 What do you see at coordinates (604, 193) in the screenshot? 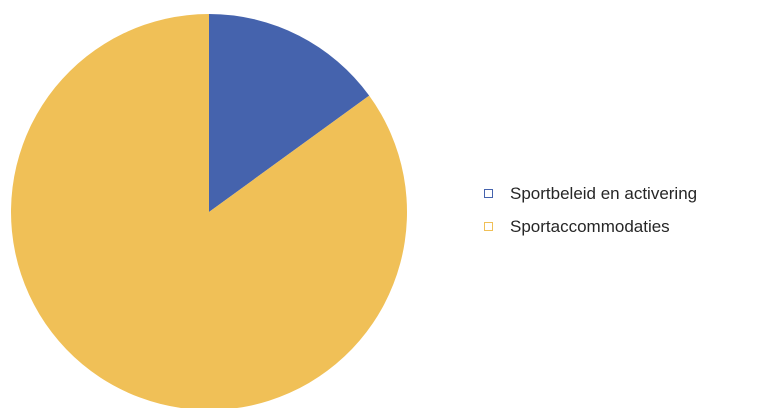
I see `legend-label-sportbeleid: Sportbeleid en activering` at bounding box center [604, 193].